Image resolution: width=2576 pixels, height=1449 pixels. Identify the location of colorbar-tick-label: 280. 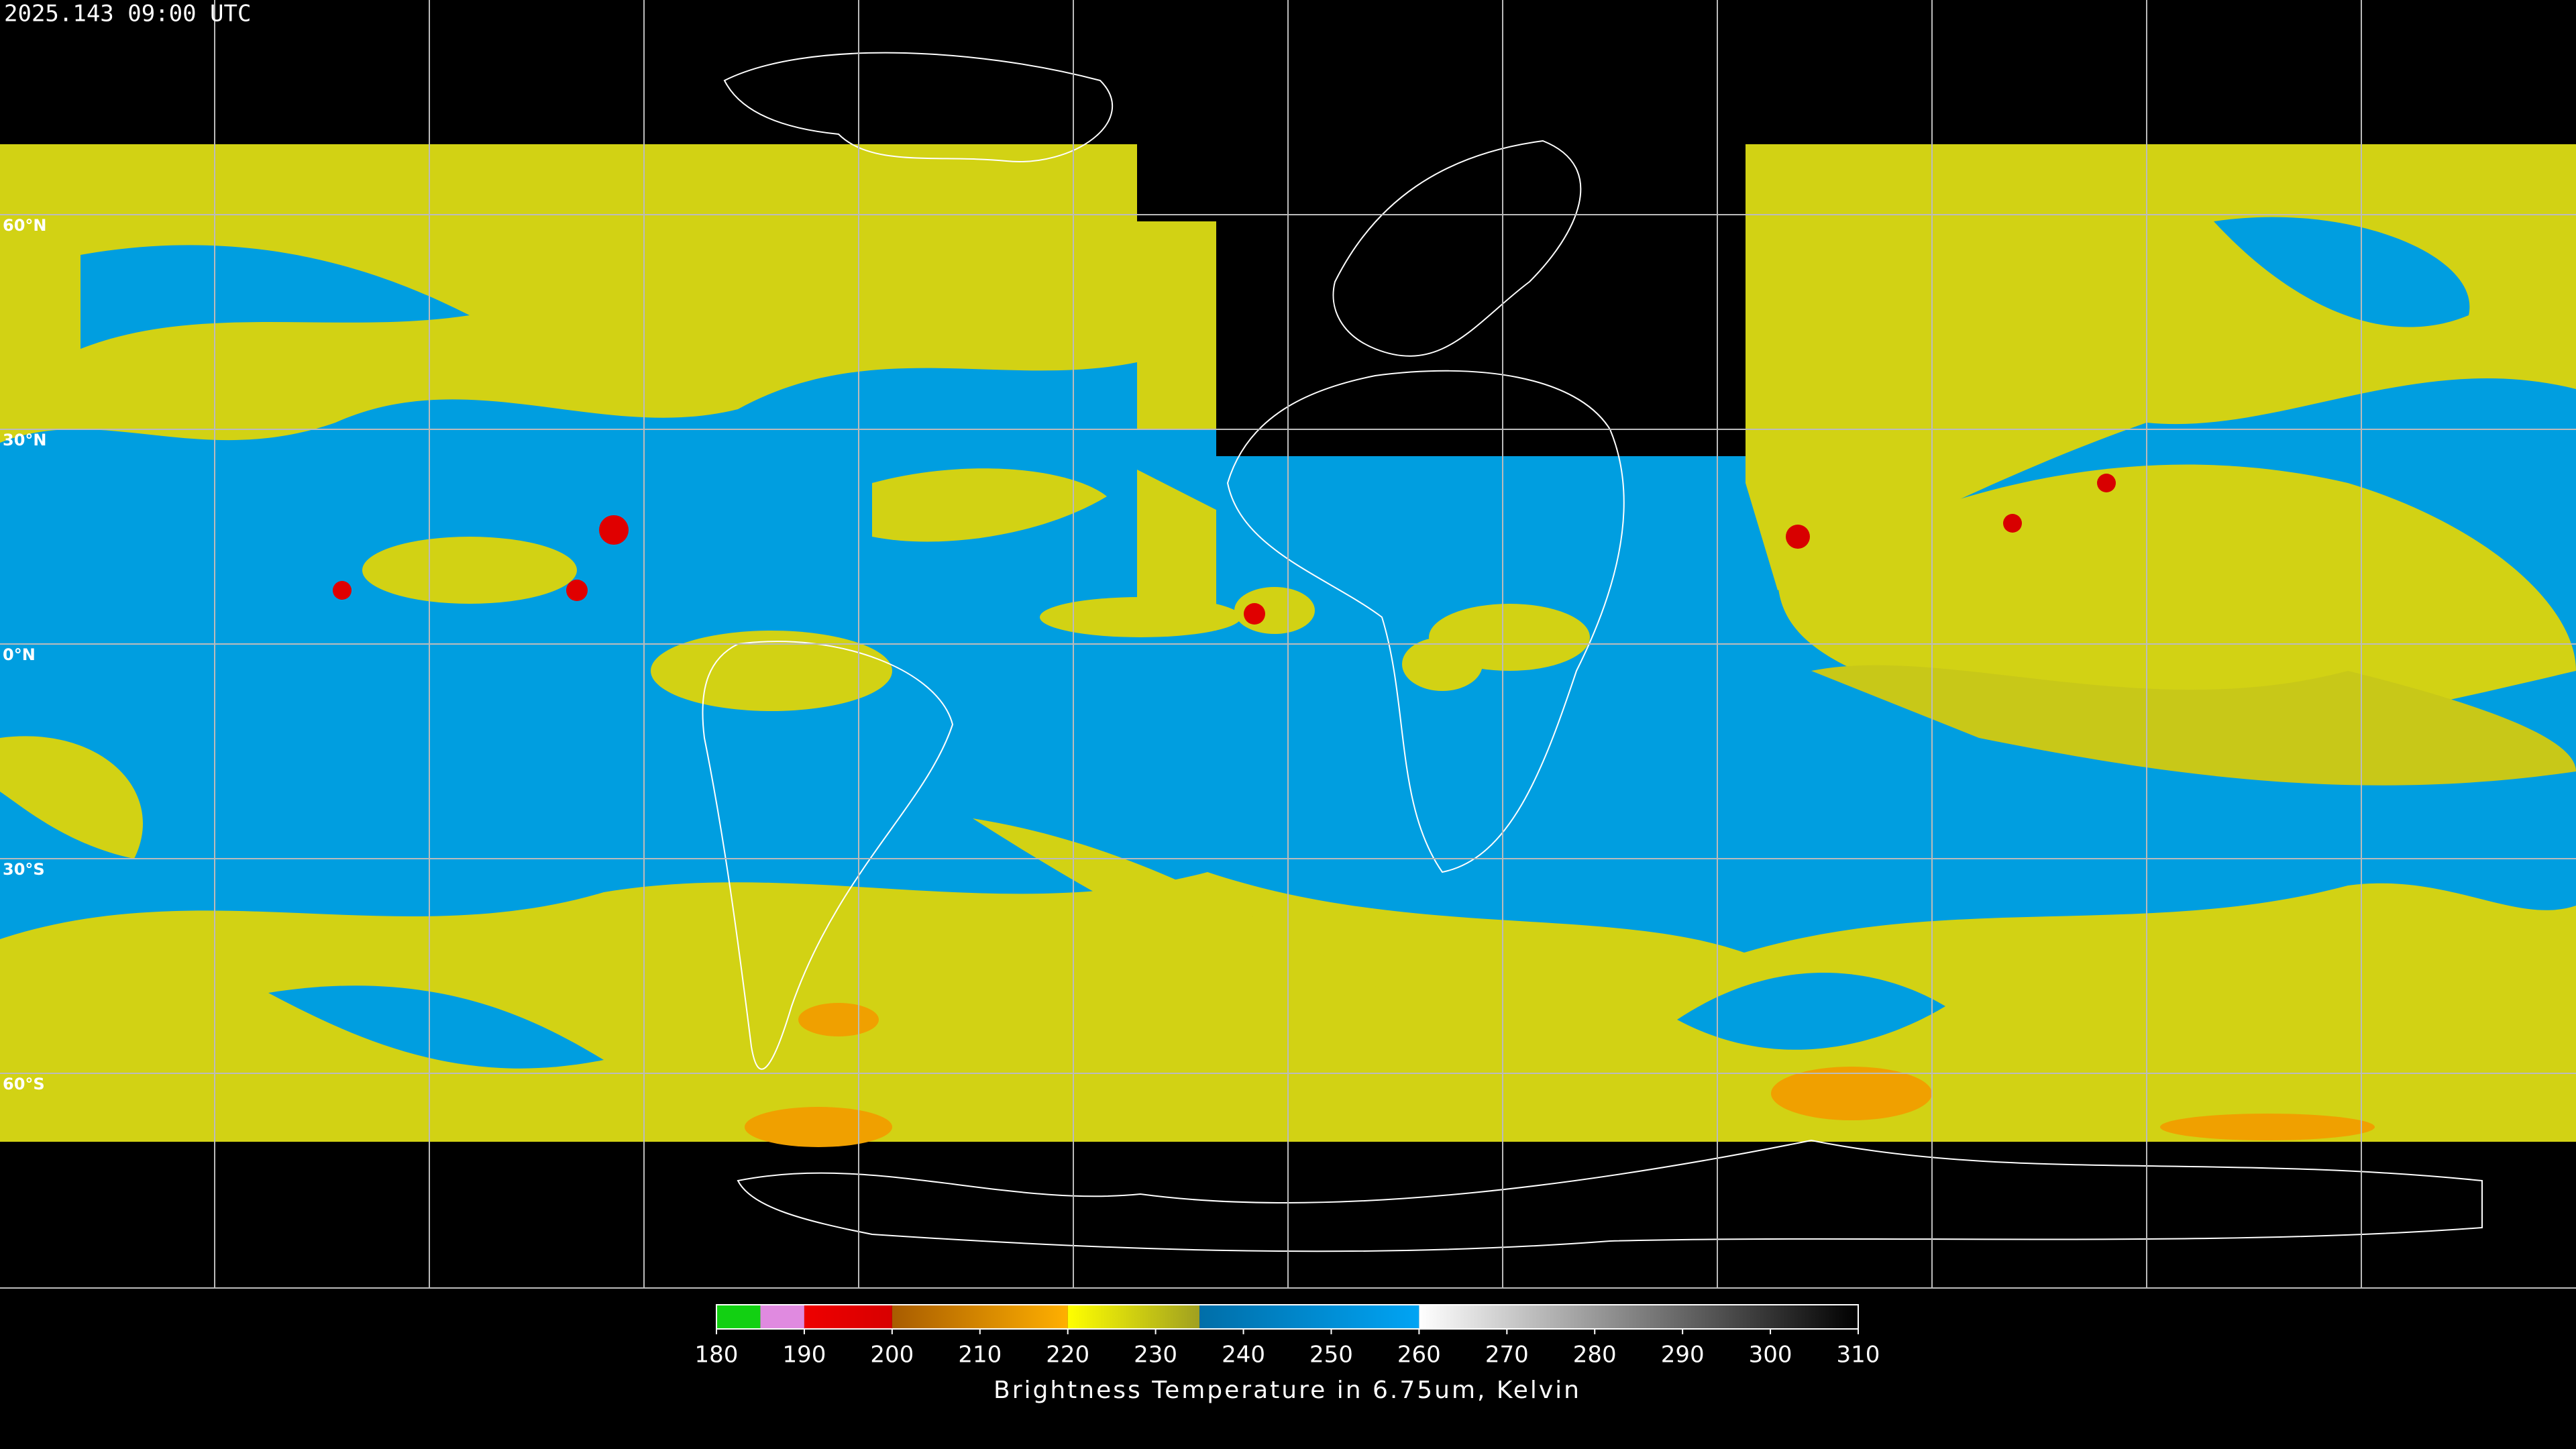
(1595, 1355).